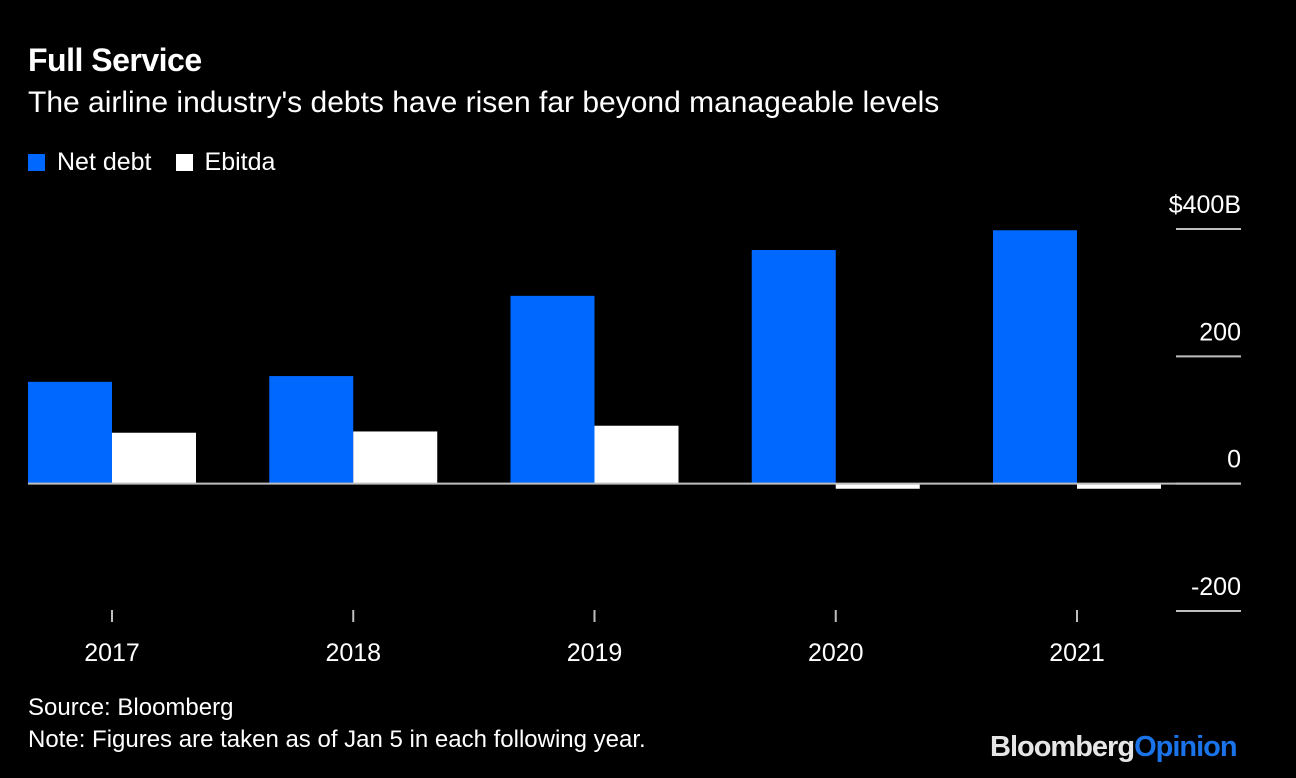 This screenshot has width=1296, height=778. Describe the element at coordinates (1077, 653) in the screenshot. I see `x-tick-label: 2021` at that location.